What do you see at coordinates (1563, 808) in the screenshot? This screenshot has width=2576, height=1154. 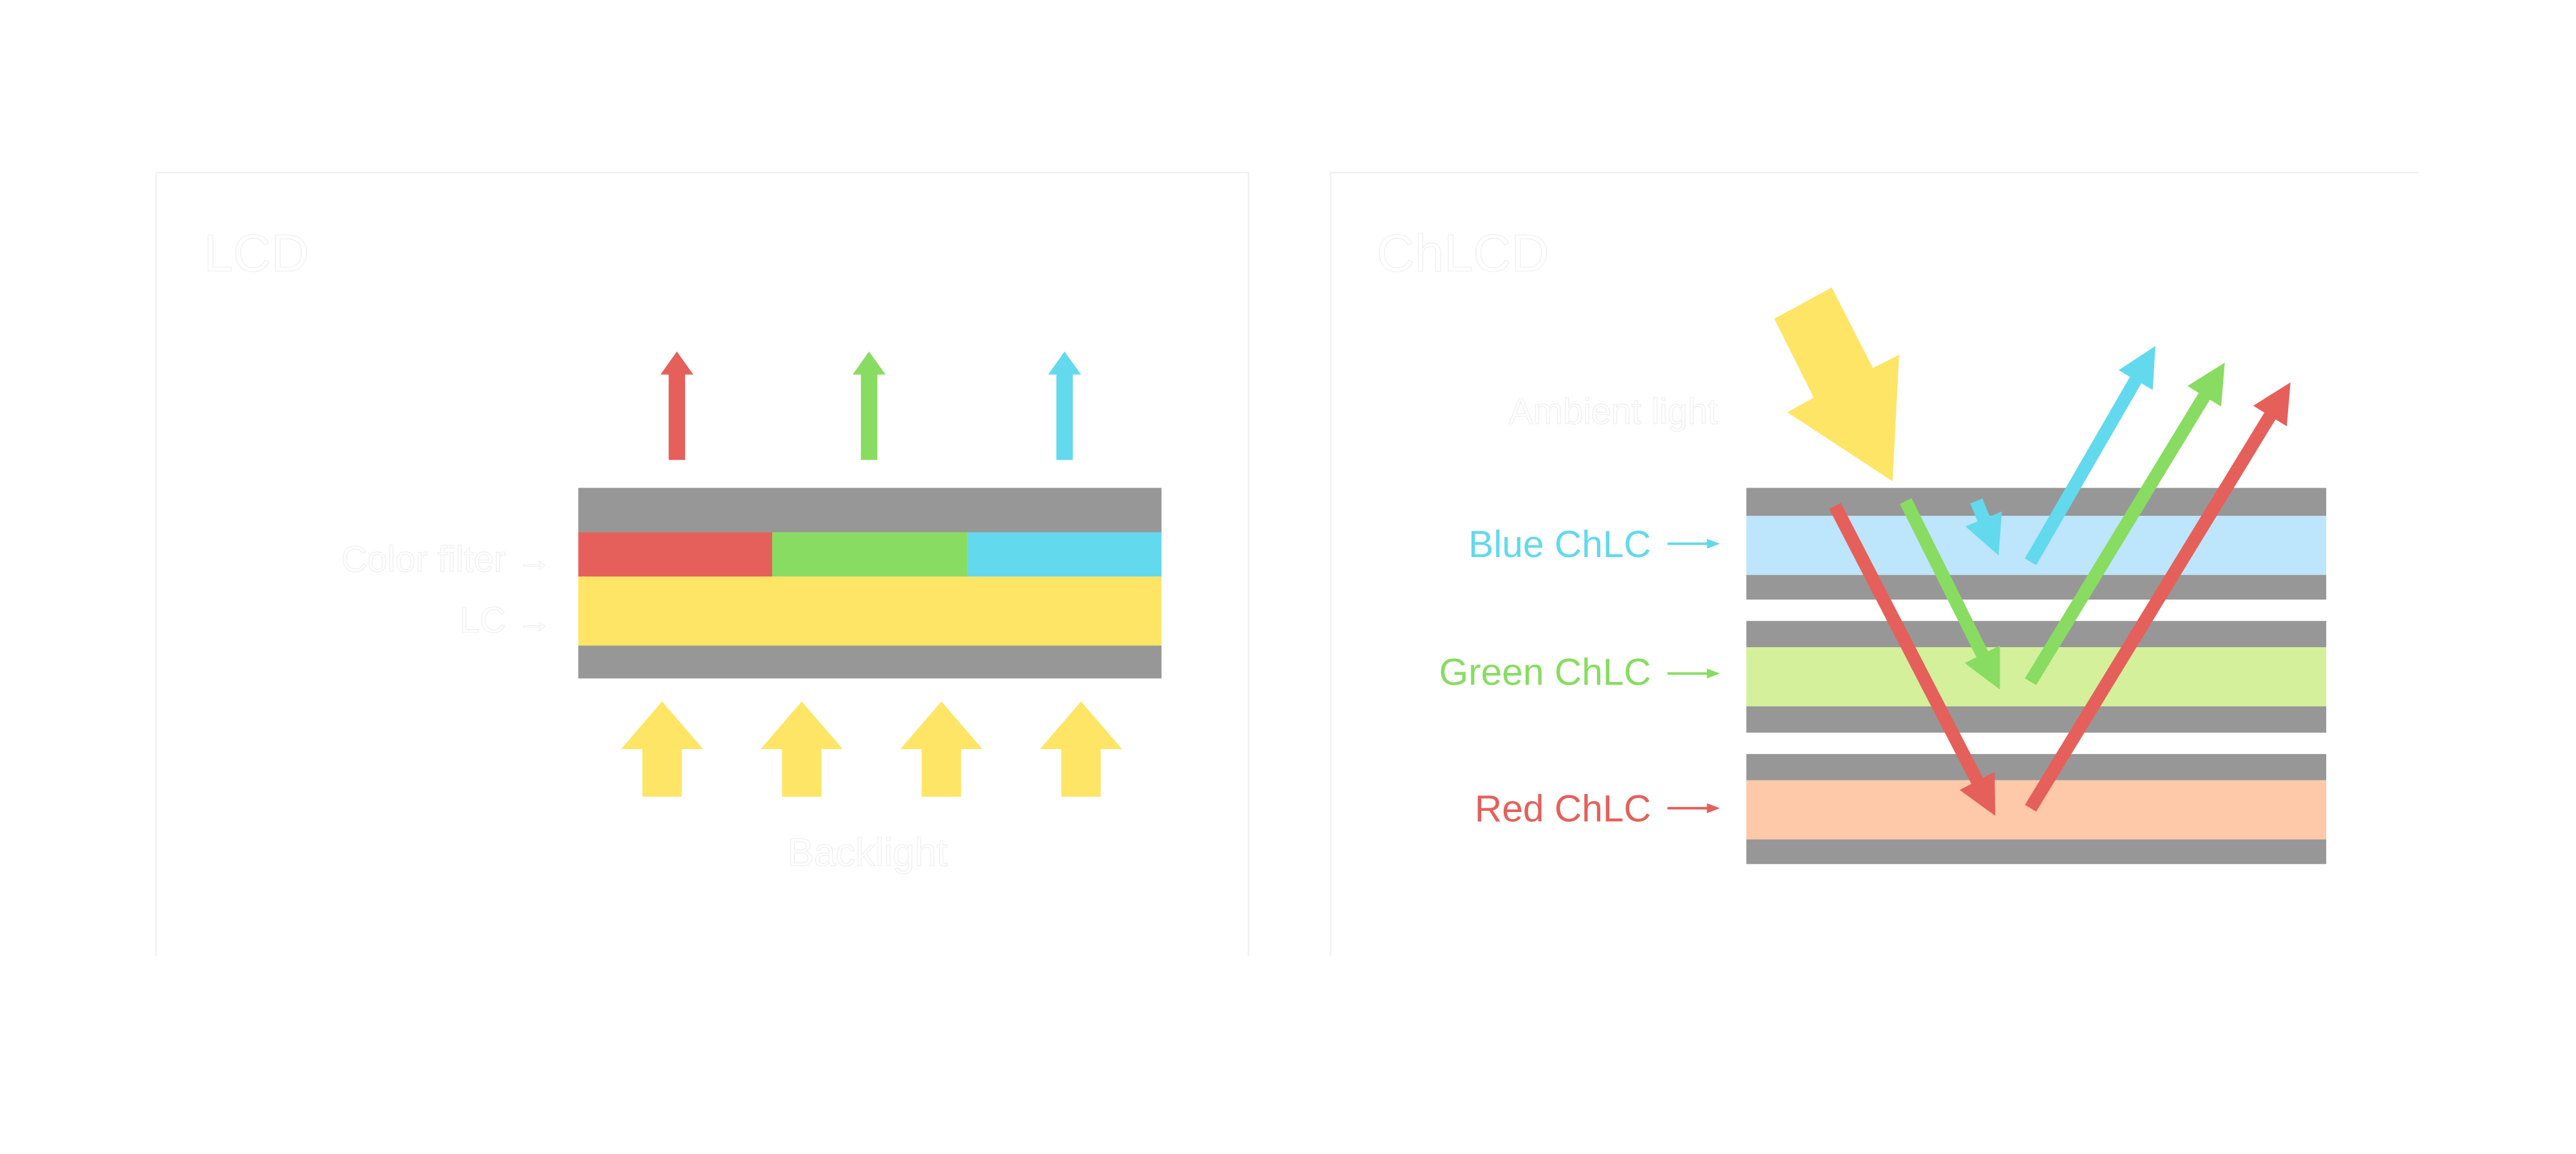 I see `red-chlc-label: Red ChLC` at bounding box center [1563, 808].